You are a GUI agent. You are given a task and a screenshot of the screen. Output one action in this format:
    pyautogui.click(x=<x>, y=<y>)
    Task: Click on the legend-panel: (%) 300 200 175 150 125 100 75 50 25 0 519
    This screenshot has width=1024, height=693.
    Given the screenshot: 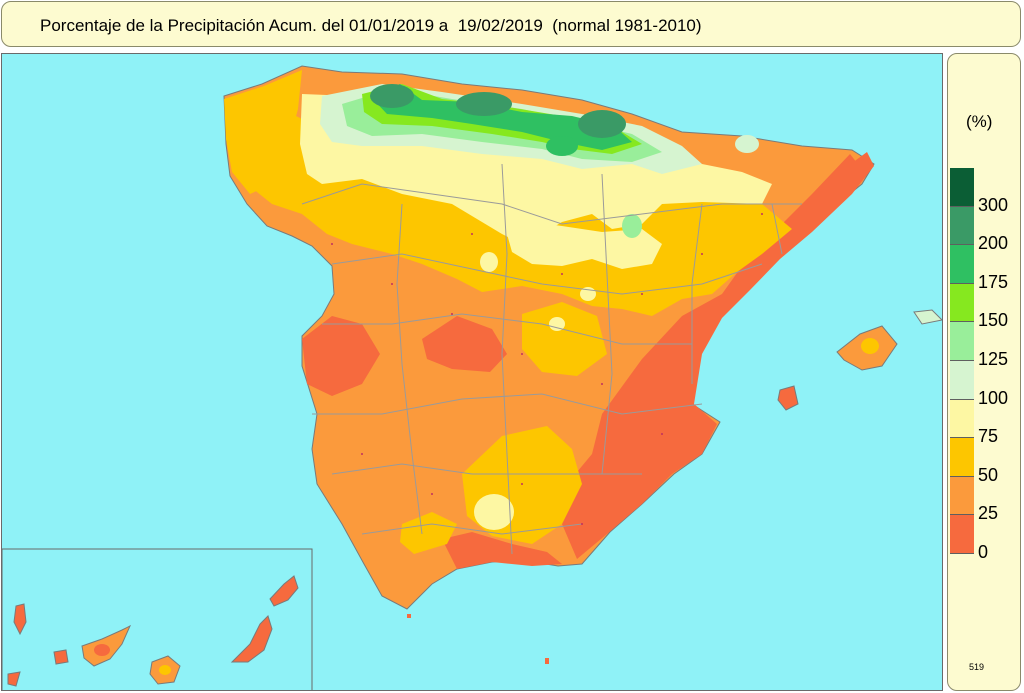 What is the action you would take?
    pyautogui.click(x=984, y=372)
    